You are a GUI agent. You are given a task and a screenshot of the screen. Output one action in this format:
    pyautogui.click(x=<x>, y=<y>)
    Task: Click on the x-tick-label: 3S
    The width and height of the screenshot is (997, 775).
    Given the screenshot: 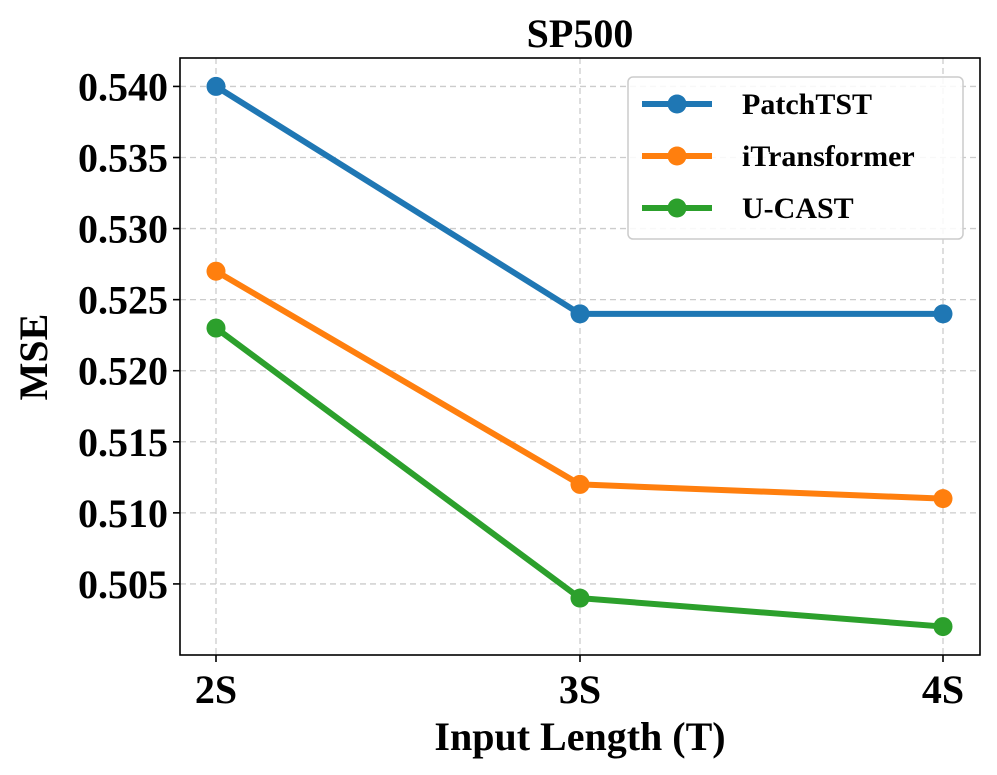 What is the action you would take?
    pyautogui.click(x=580, y=689)
    